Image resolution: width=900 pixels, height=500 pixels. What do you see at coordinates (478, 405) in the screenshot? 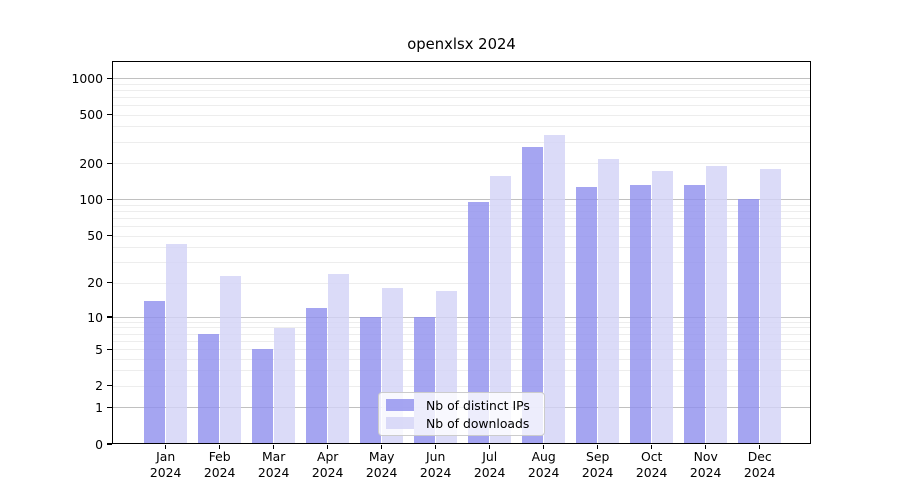
I see `legend-label-distinct-ips: Nb of distinct IPs` at bounding box center [478, 405].